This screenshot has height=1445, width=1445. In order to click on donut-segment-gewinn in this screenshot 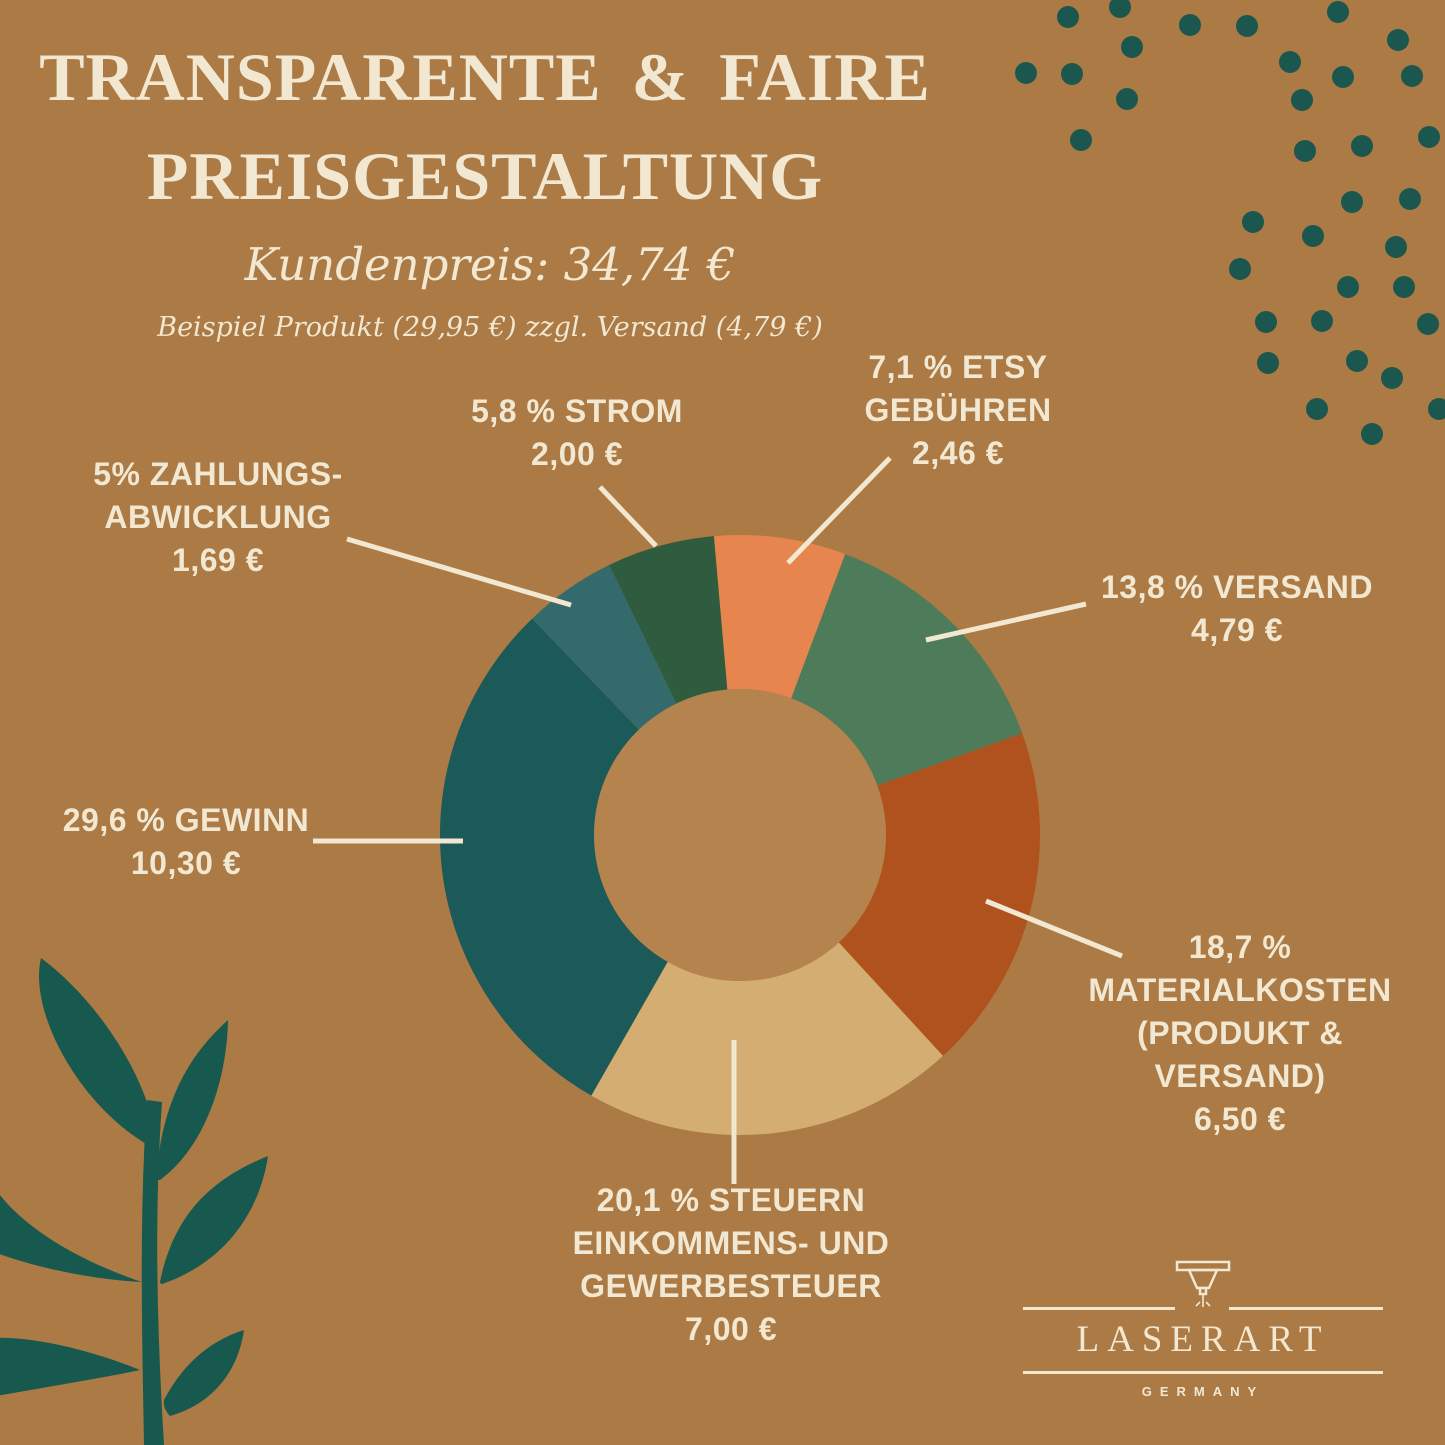, I will do `click(553, 857)`.